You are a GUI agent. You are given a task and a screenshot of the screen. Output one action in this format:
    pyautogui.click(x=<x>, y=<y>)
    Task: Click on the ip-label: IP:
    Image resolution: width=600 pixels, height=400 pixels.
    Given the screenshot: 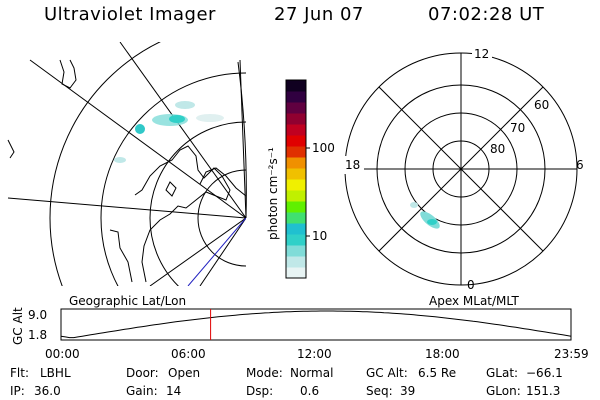 What is the action you would take?
    pyautogui.click(x=17, y=391)
    